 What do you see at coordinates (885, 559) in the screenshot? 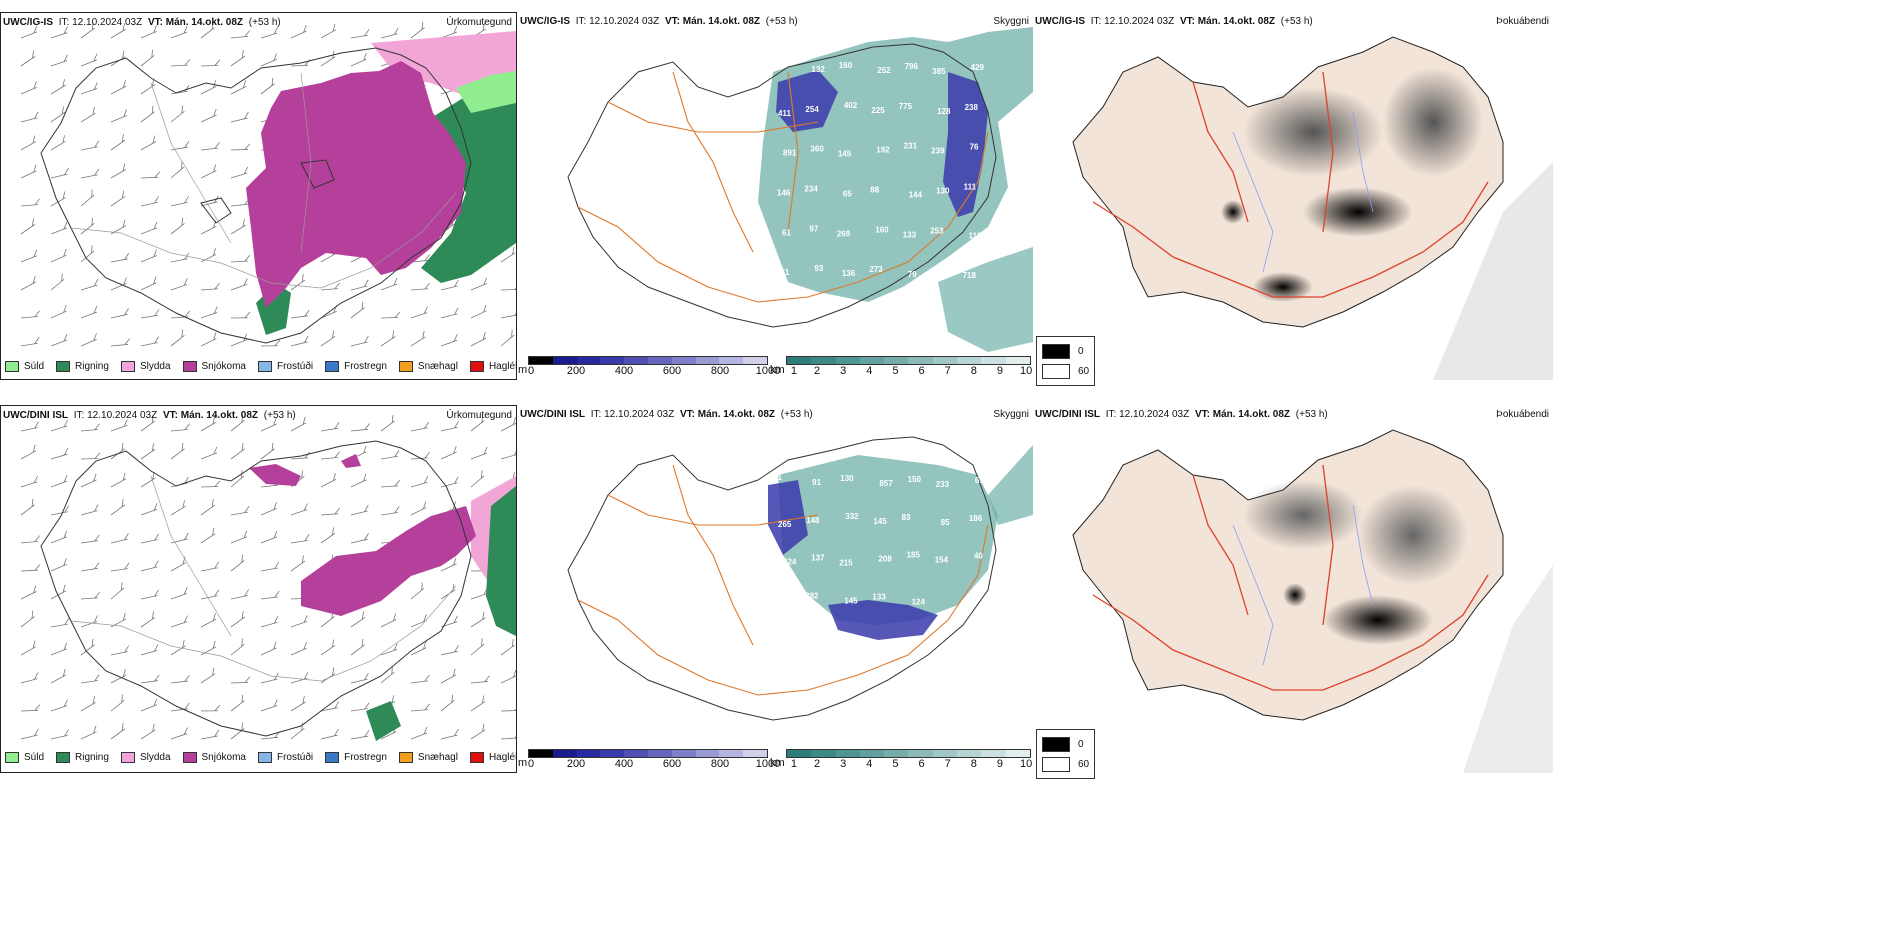
I see `visibility-value: 208` at bounding box center [885, 559].